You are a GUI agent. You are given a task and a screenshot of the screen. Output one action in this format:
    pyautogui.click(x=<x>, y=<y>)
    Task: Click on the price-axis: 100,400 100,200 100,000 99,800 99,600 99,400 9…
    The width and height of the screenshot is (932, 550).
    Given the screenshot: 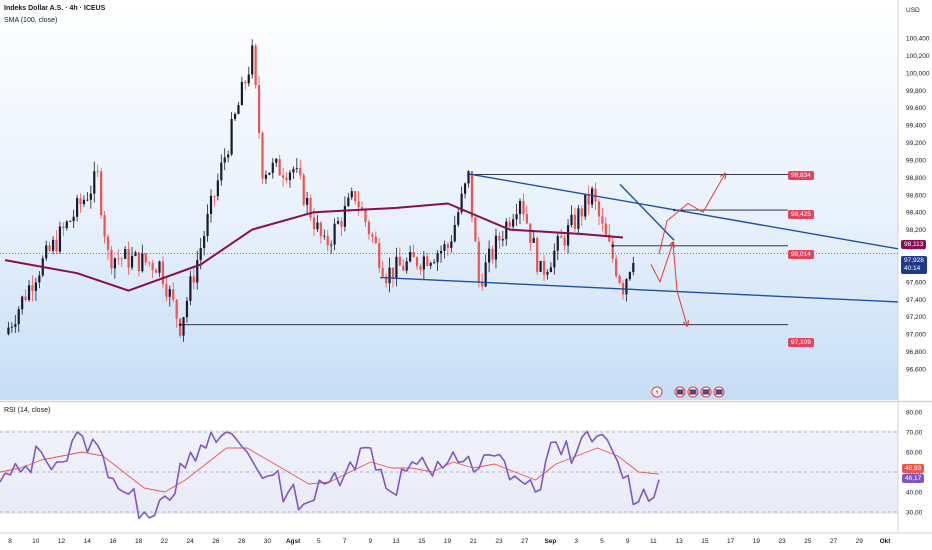 What is the action you would take?
    pyautogui.click(x=918, y=205)
    